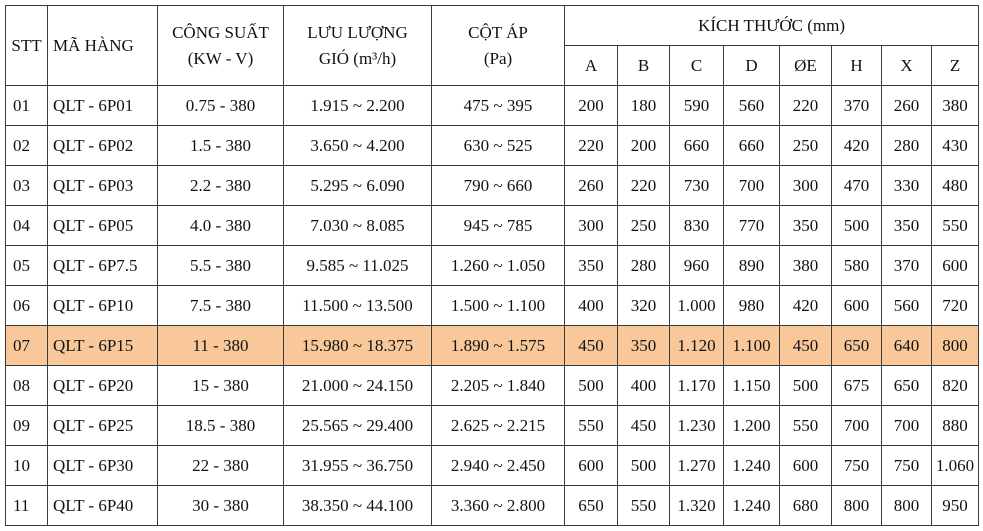 This screenshot has height=531, width=983. What do you see at coordinates (856, 105) in the screenshot?
I see `cell-dim-h: 370` at bounding box center [856, 105].